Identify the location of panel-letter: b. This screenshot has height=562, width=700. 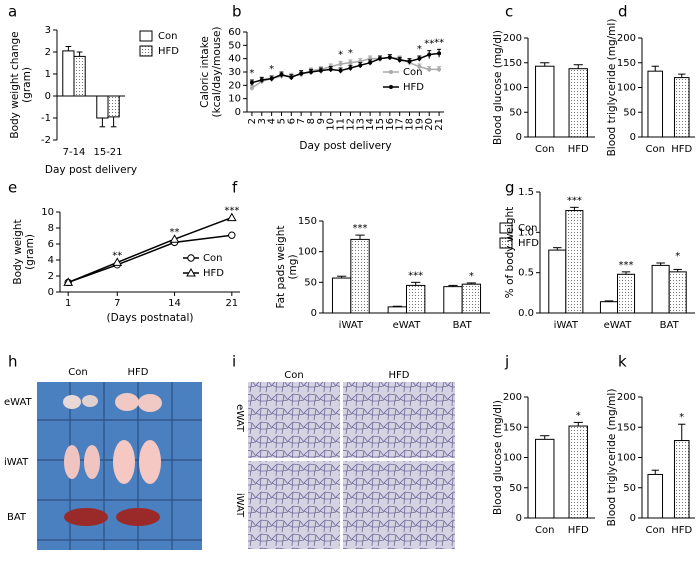
(237, 12).